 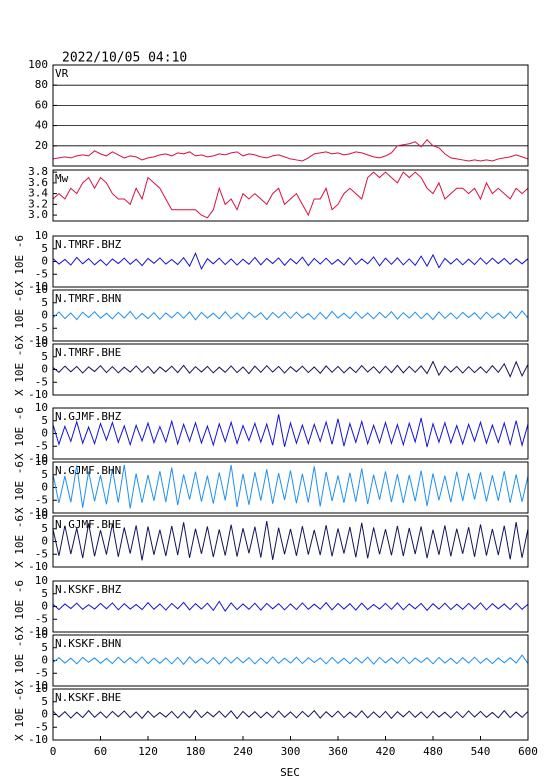 What do you see at coordinates (53, 751) in the screenshot?
I see `x-tick-label: 0` at bounding box center [53, 751].